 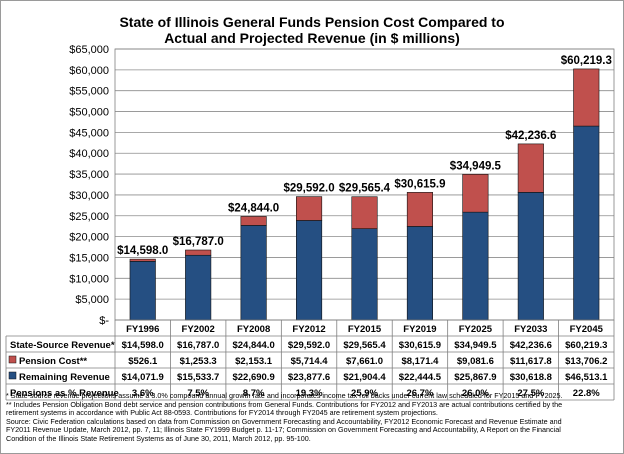 I want to click on y-tick-label: $20,000, so click(x=89, y=238).